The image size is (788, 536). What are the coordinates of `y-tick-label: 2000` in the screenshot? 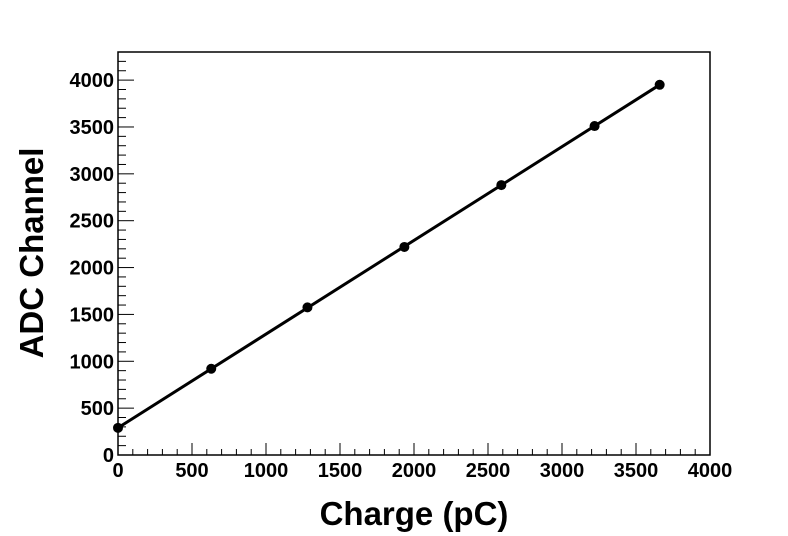 It's located at (92, 269).